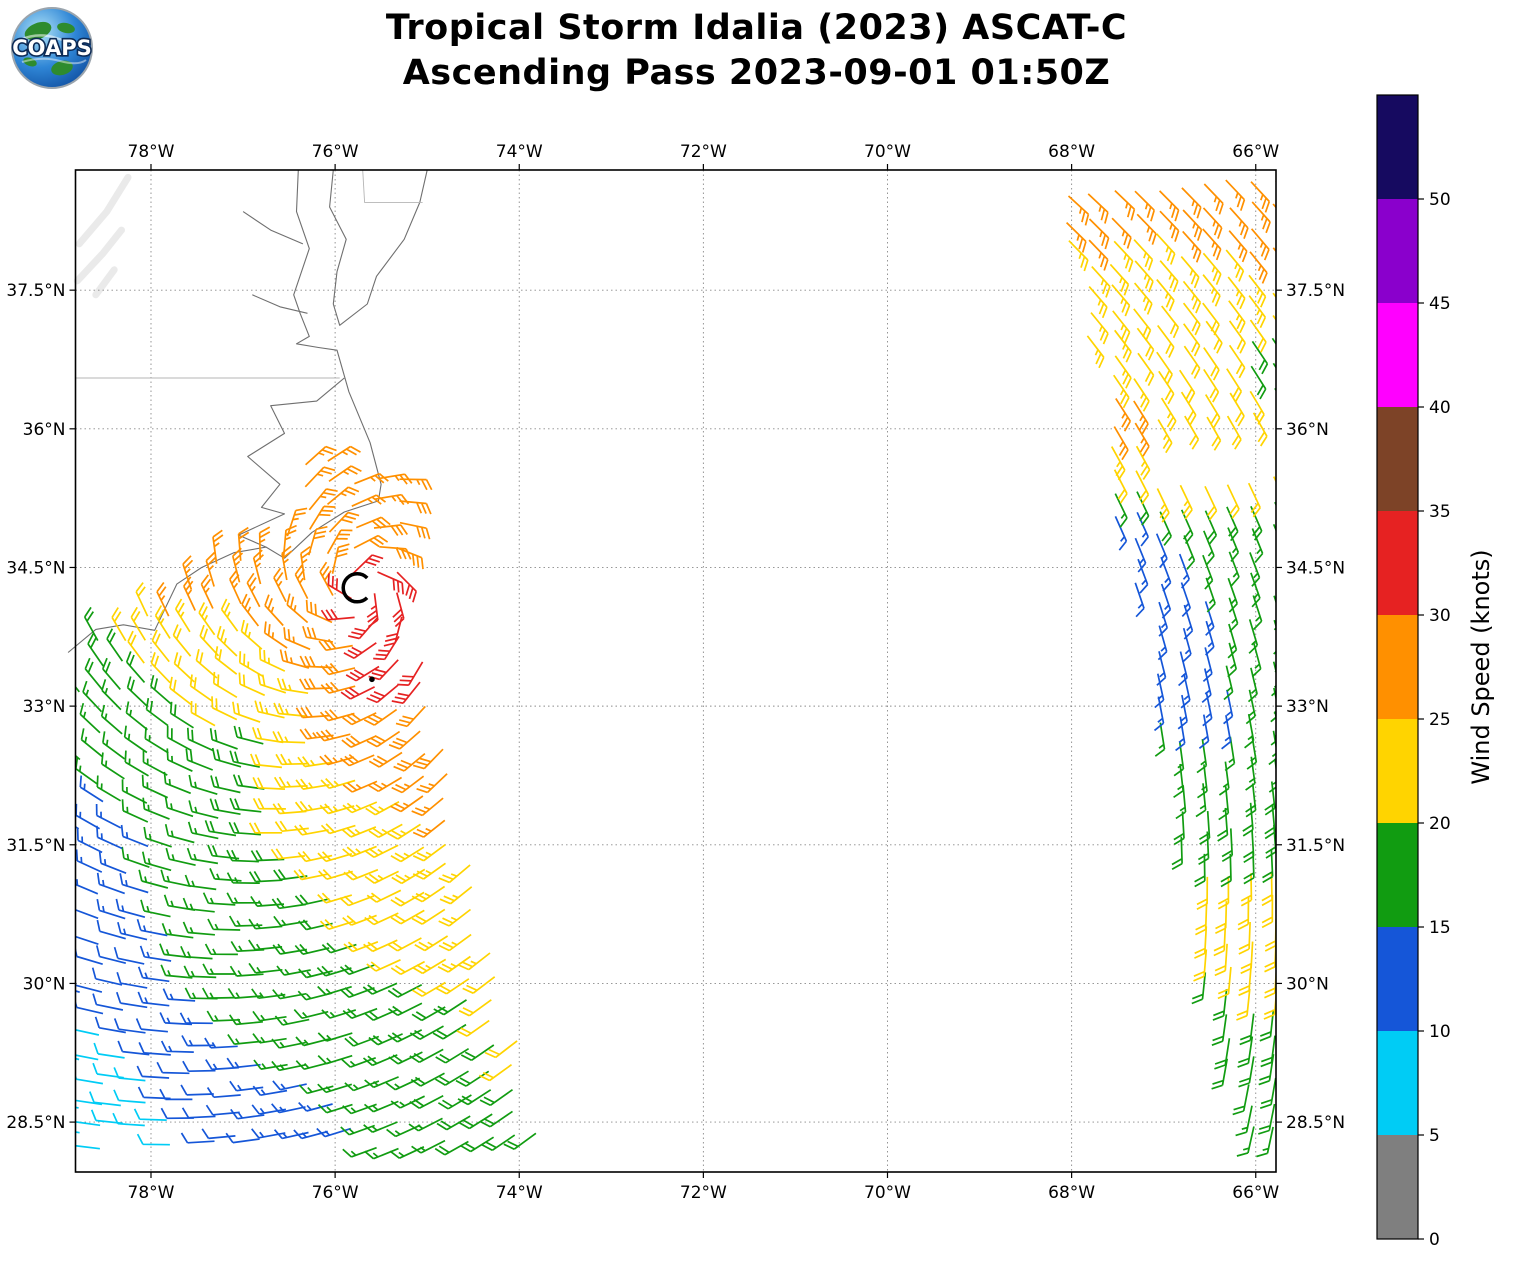 This screenshot has height=1264, width=1513. I want to click on lat-tick-label-right: 28.5°N, so click(1315, 1123).